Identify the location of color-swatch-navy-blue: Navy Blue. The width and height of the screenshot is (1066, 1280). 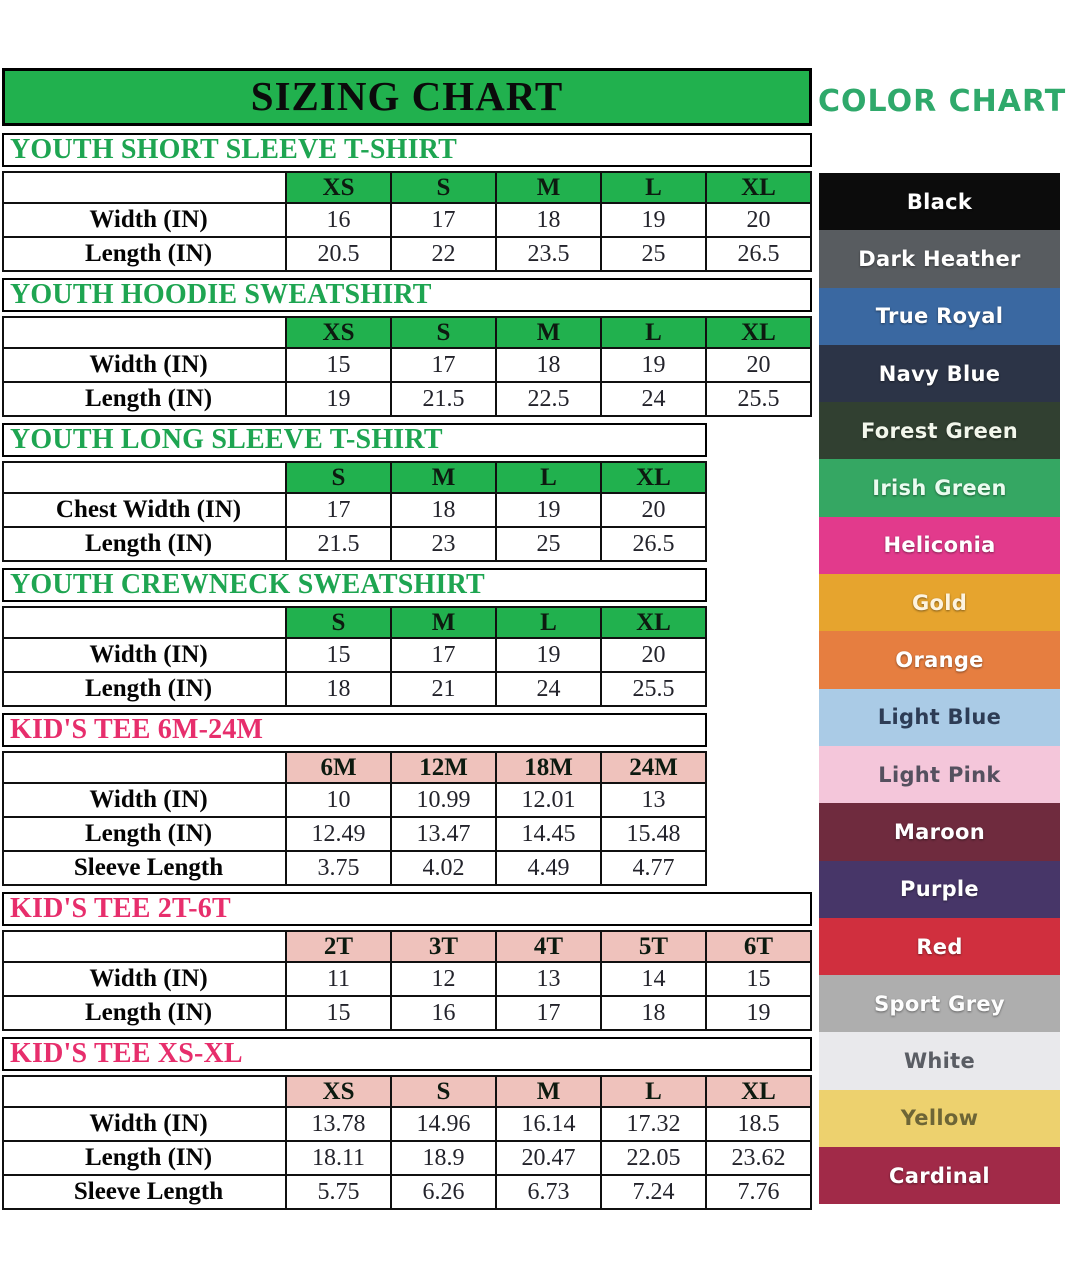
(939, 373).